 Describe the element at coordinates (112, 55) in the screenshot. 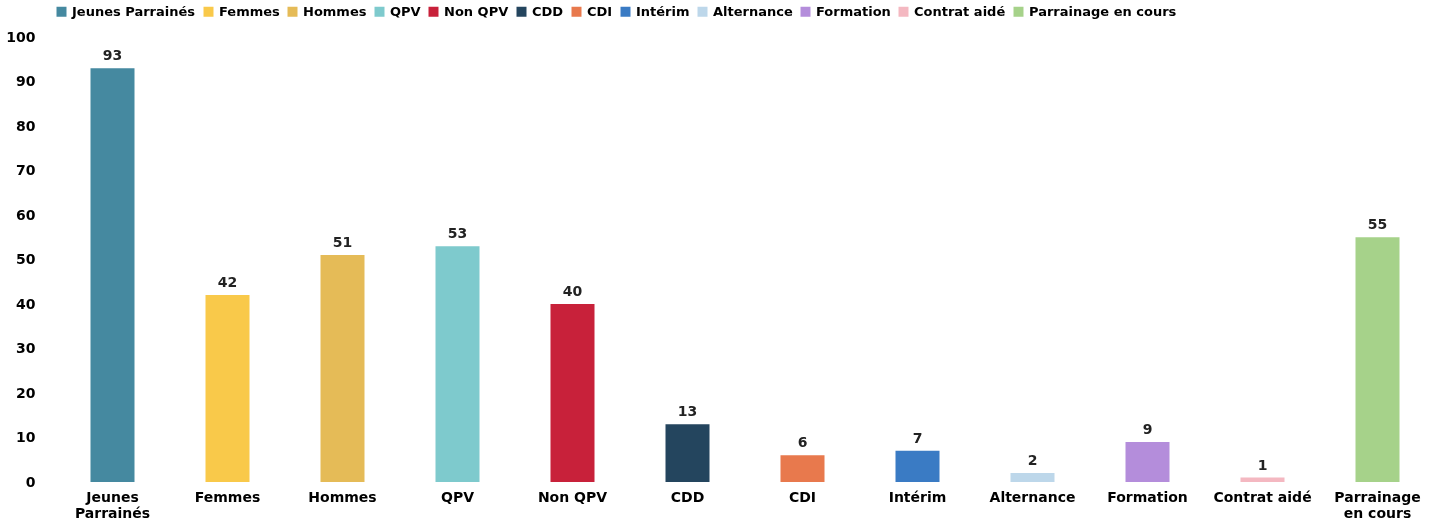

I see `data-label: 93` at that location.